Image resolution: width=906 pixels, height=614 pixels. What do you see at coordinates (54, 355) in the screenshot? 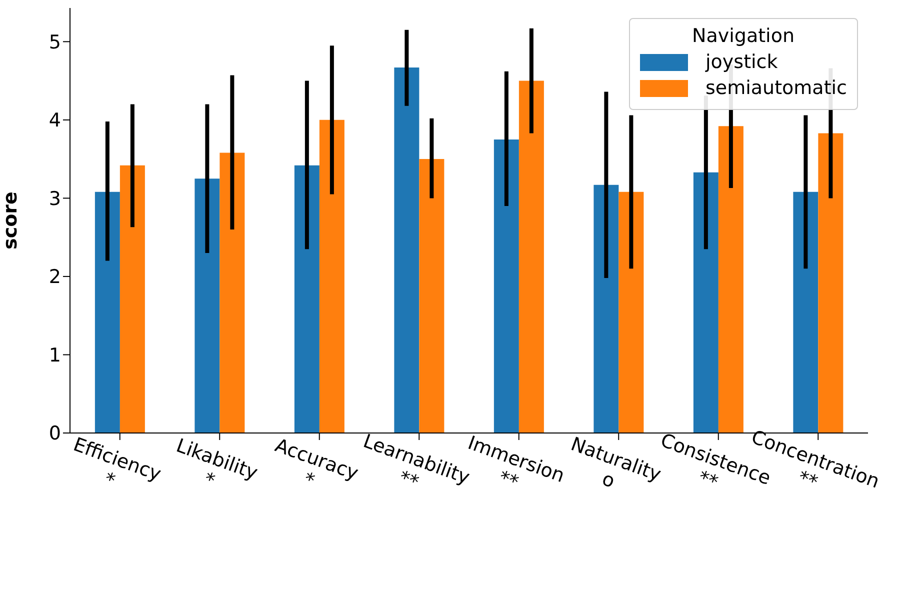
I see `y-tick-label: 1` at bounding box center [54, 355].